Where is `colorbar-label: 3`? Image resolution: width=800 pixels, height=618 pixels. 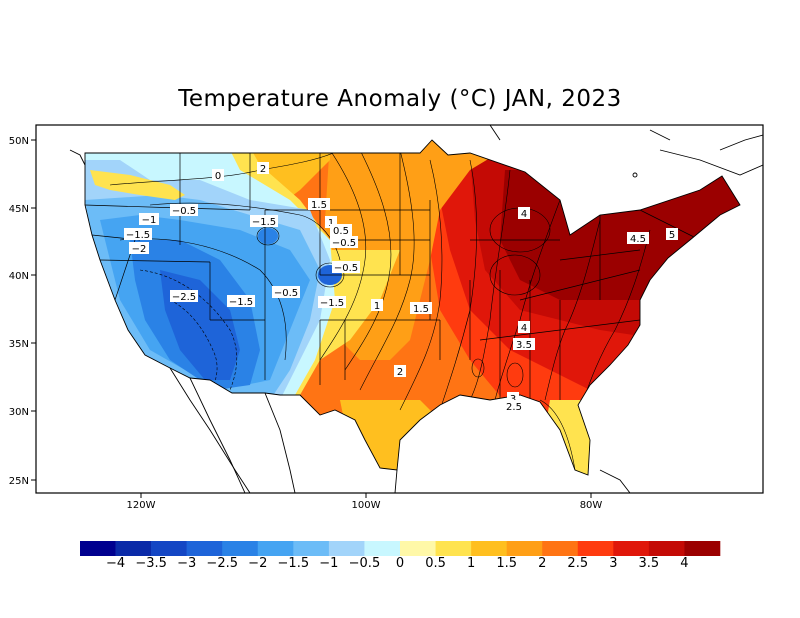
colorbar-label: 3 is located at coordinates (613, 563).